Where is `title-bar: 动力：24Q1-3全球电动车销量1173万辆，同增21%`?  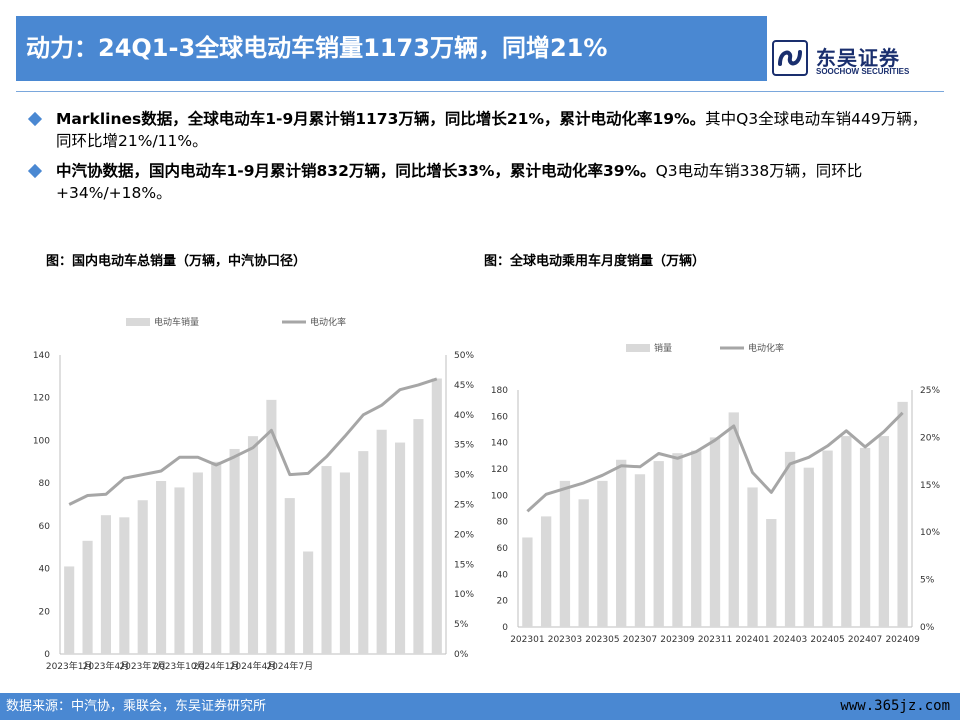
title-bar: 动力：24Q1-3全球电动车销量1173万辆，同增21% is located at coordinates (391, 48).